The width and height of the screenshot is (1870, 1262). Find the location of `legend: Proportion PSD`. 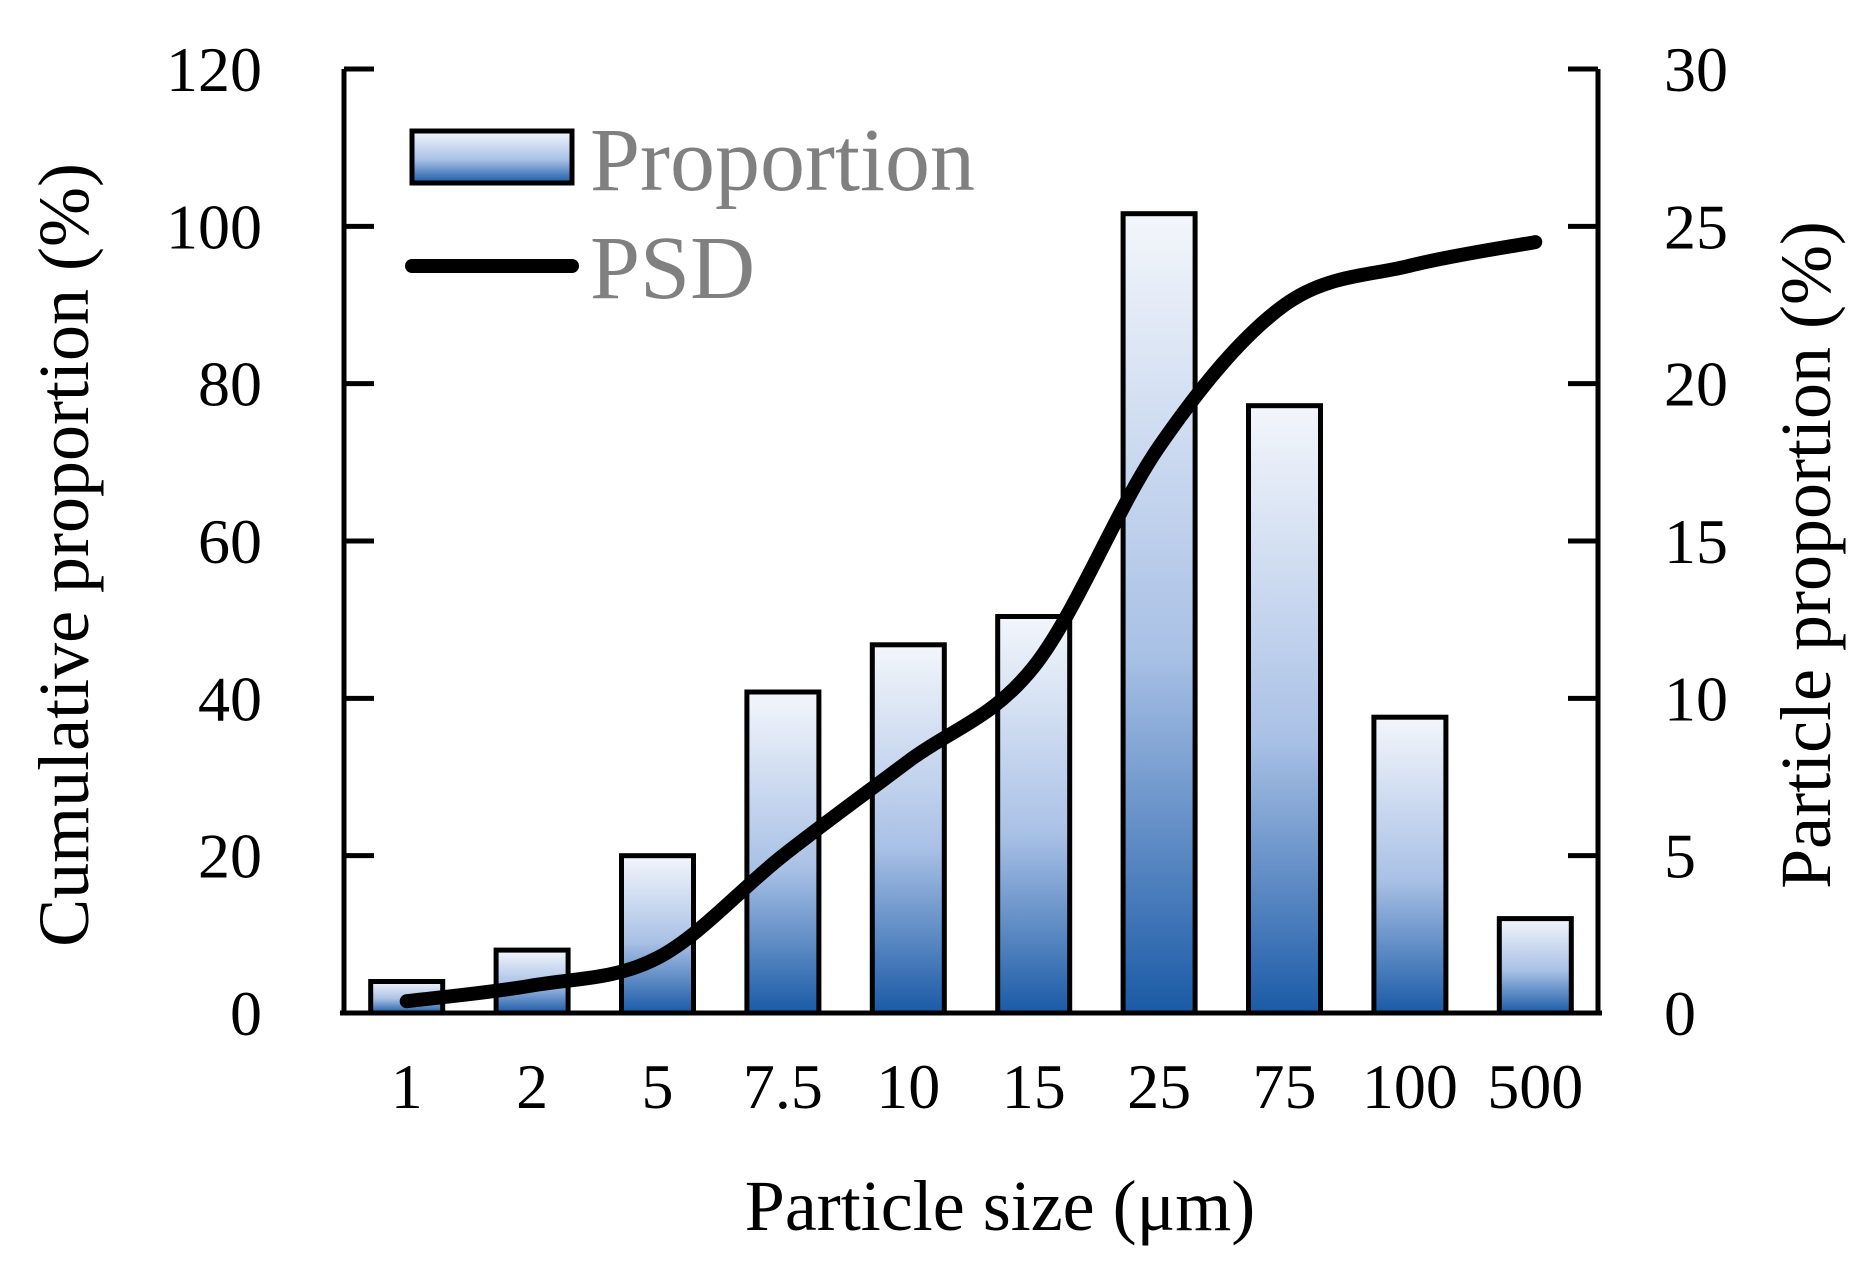

legend: Proportion PSD is located at coordinates (690, 214).